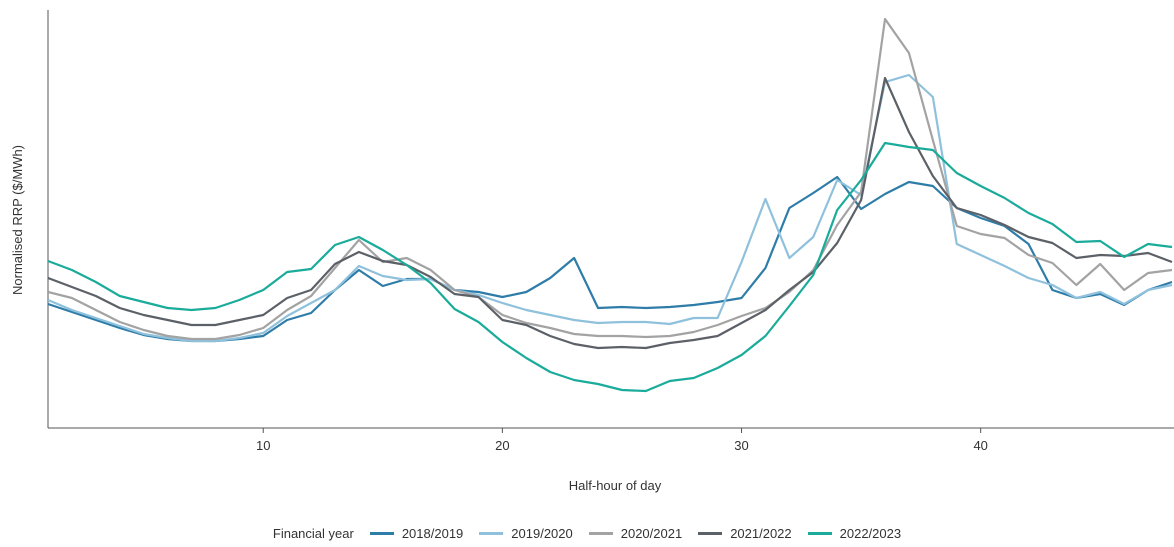  I want to click on x-tick-label: 40, so click(980, 445).